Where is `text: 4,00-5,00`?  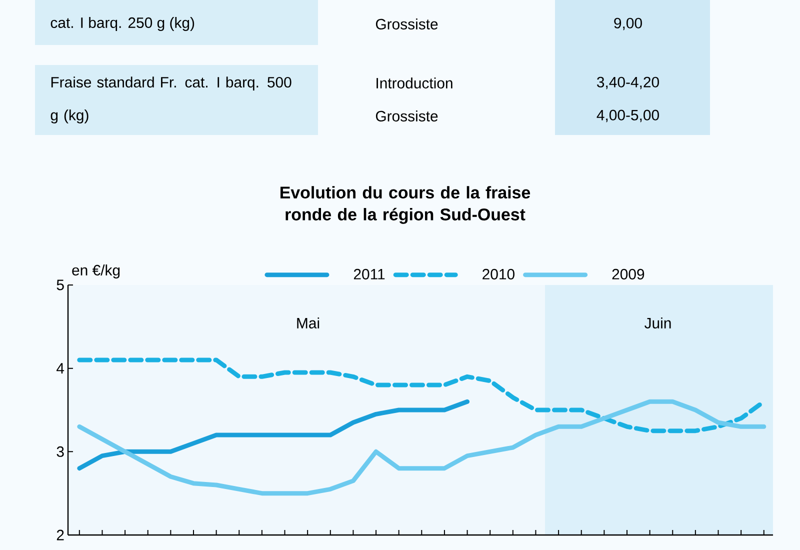
text: 4,00-5,00 is located at coordinates (627, 116).